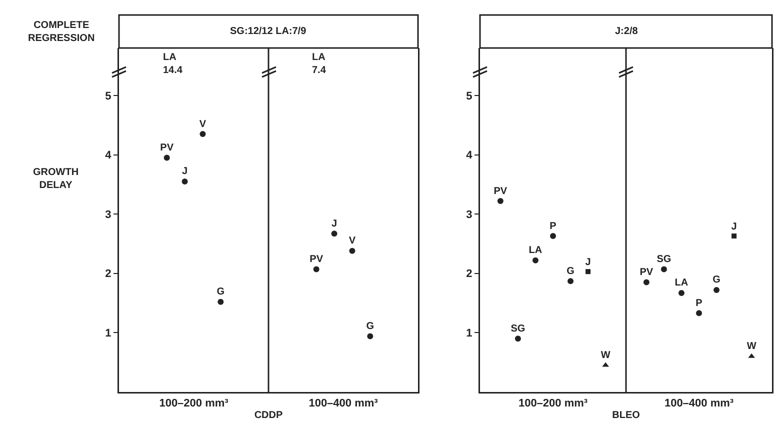 This screenshot has height=432, width=778. Describe the element at coordinates (173, 64) in the screenshot. I see `annotation: LA 14.4` at that location.